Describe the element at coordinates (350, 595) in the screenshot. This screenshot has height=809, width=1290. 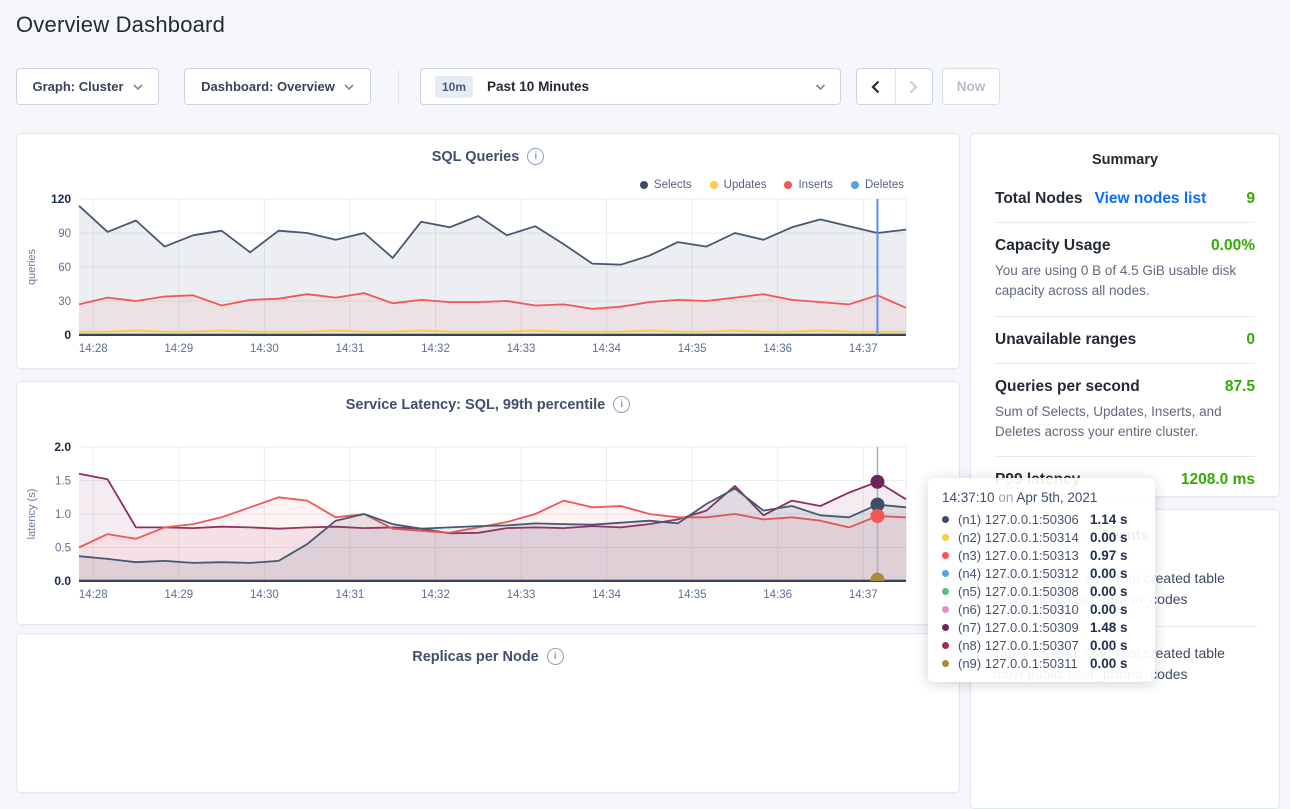
I see `svg-text: 14:31` at that location.